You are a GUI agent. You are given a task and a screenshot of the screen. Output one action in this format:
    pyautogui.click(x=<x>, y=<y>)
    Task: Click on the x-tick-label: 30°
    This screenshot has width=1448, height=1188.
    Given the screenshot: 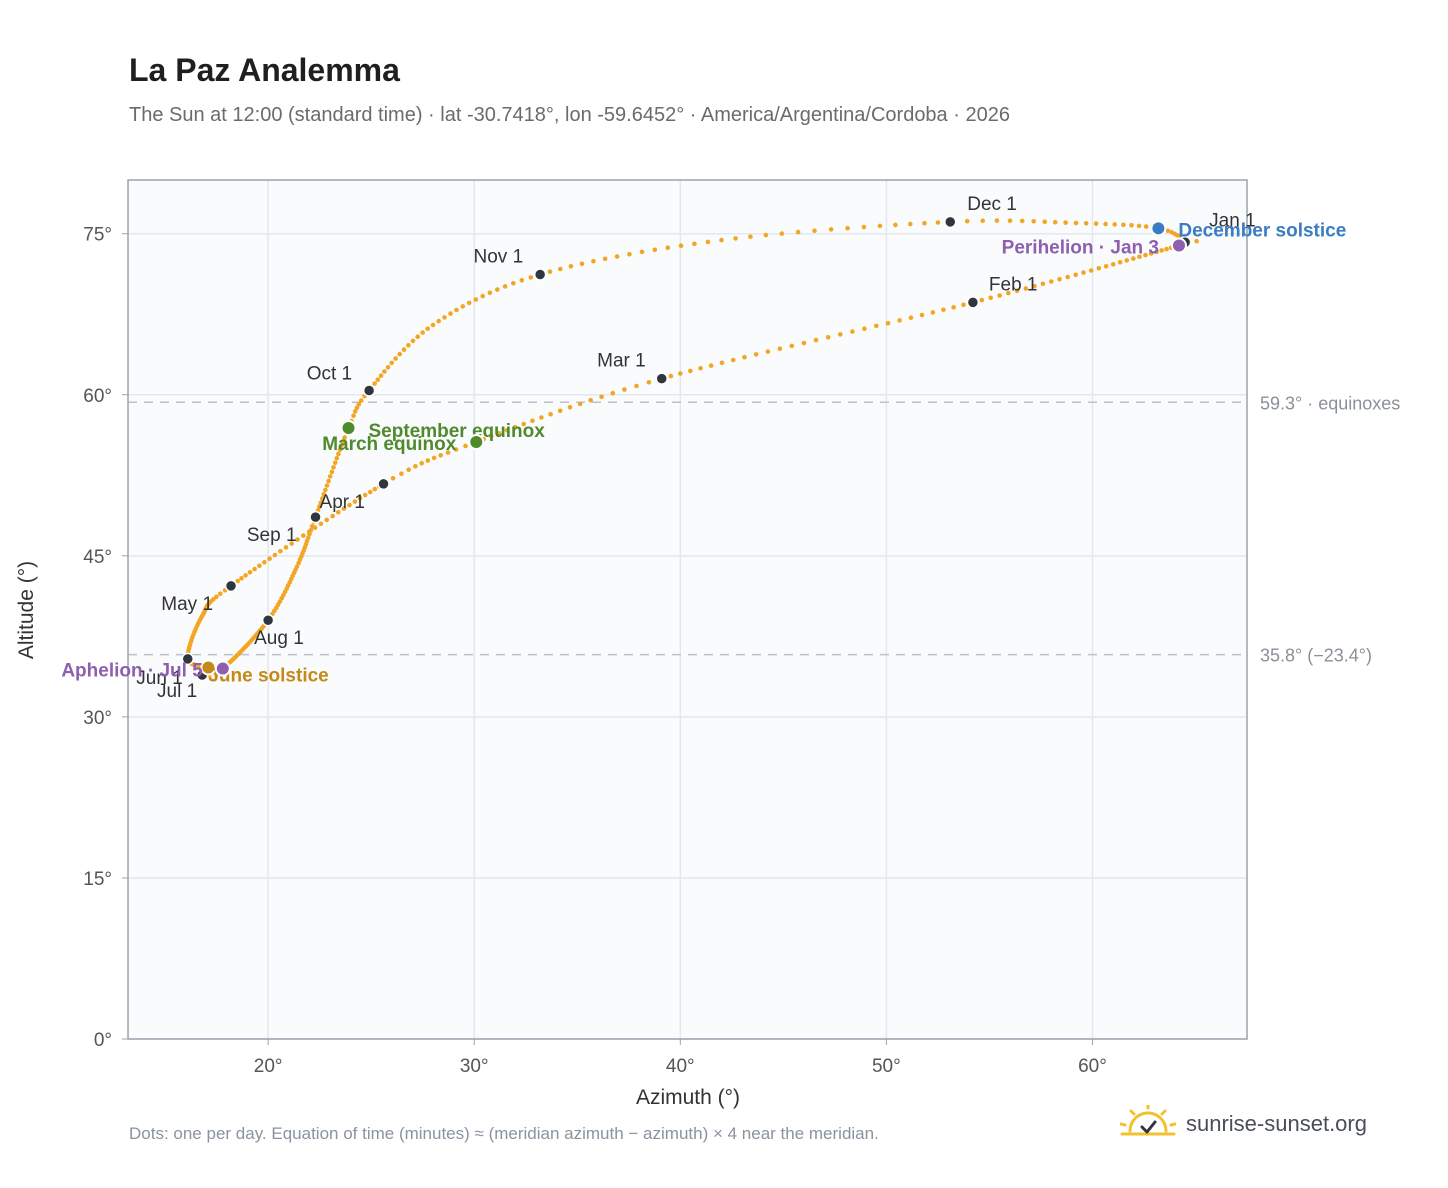 What is the action you would take?
    pyautogui.click(x=474, y=1066)
    